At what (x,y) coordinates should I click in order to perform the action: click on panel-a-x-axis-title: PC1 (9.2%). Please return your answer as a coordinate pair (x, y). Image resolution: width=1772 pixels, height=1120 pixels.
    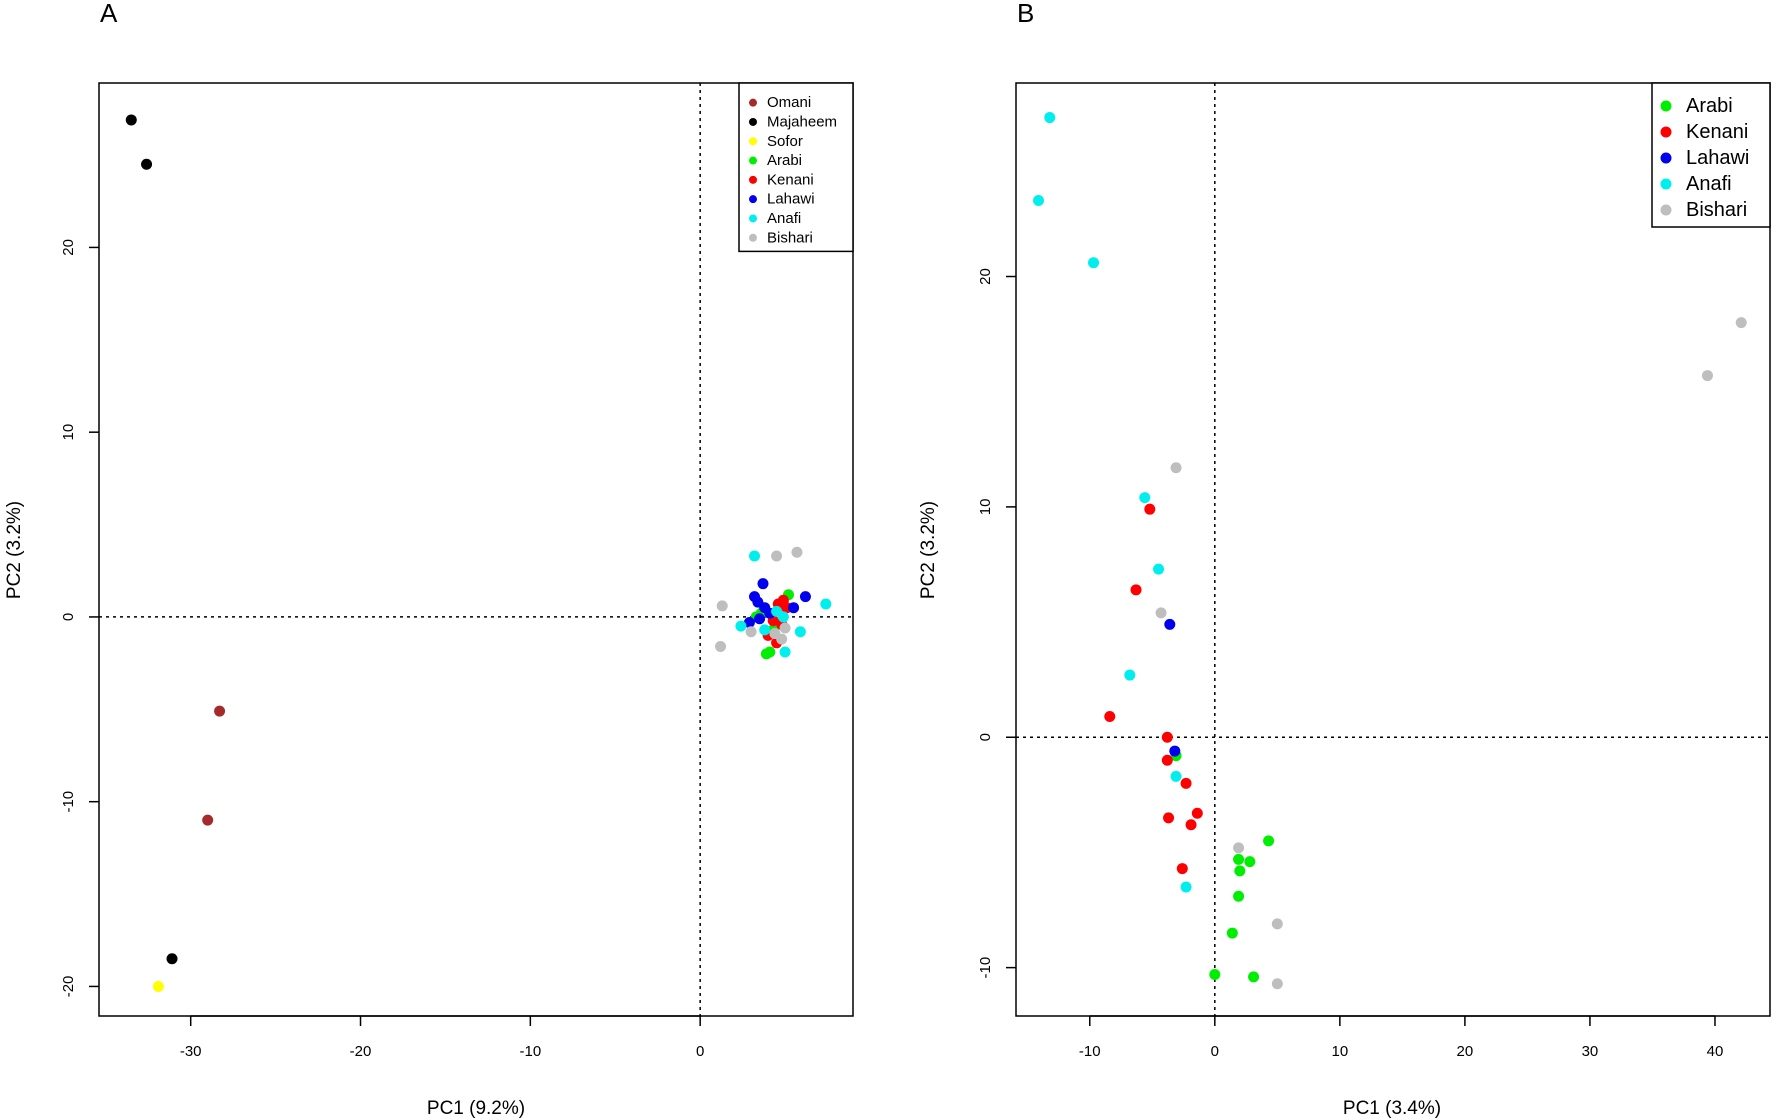
    Looking at the image, I should click on (476, 1108).